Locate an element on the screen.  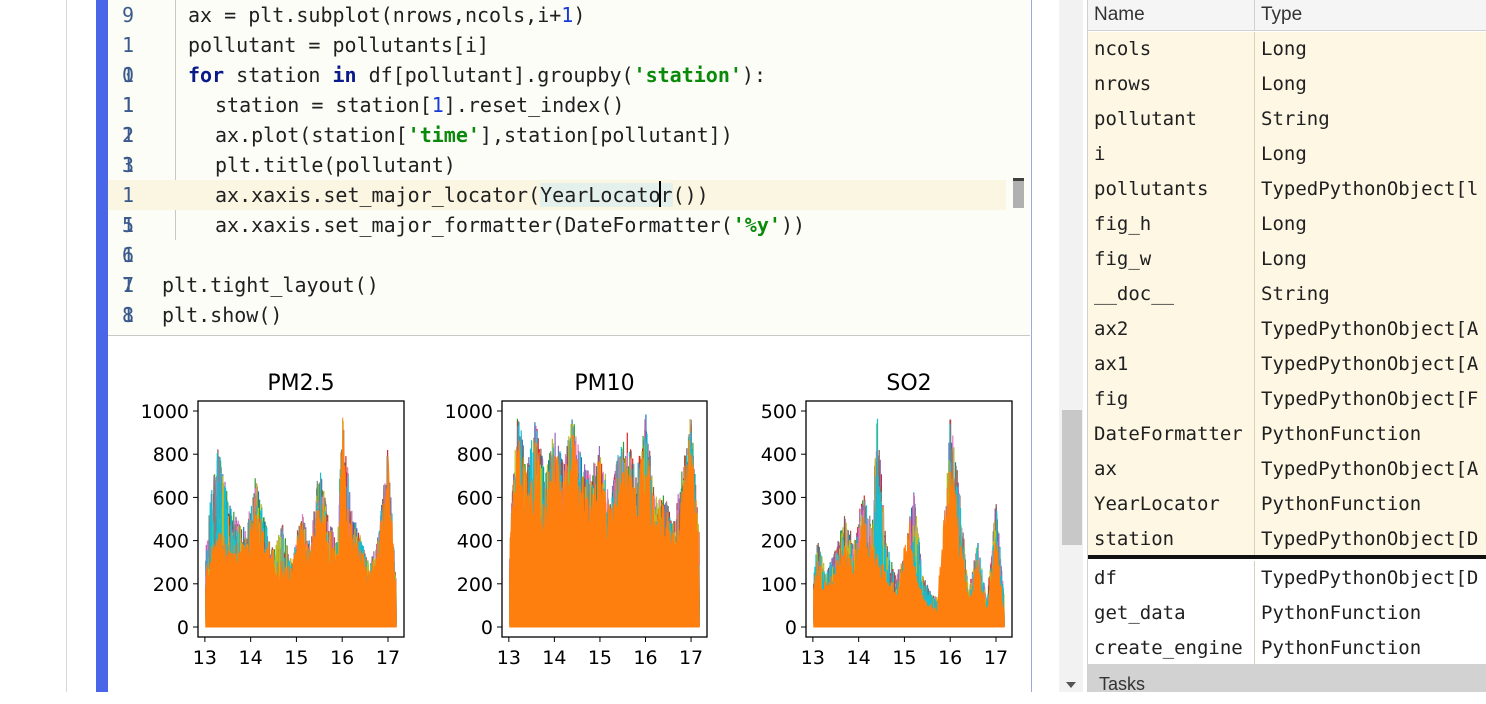
variable-row: station TypedPythonObject[D is located at coordinates (1287, 540).